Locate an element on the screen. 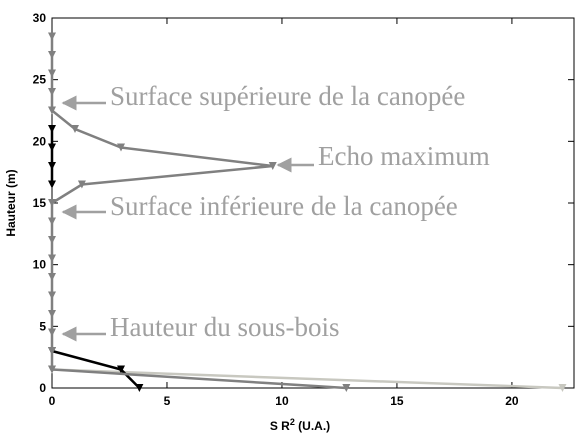 This screenshot has width=576, height=437. y-tick-label: 20 is located at coordinates (40, 141).